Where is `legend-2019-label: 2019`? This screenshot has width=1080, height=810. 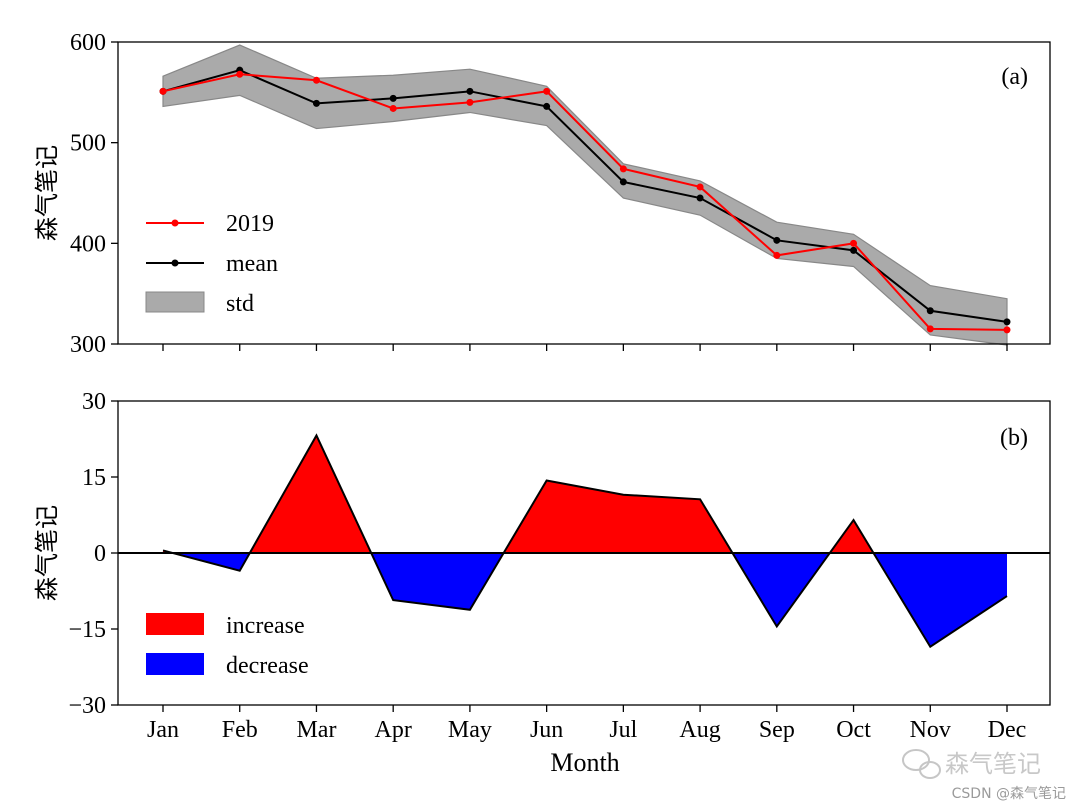 legend-2019-label: 2019 is located at coordinates (250, 224).